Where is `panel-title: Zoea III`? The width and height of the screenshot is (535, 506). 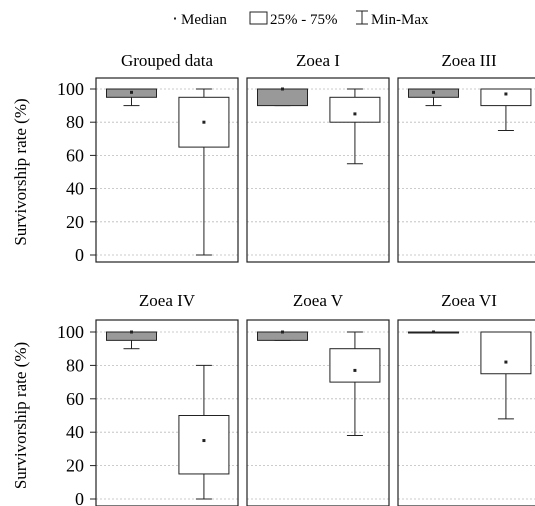 panel-title: Zoea III is located at coordinates (469, 60).